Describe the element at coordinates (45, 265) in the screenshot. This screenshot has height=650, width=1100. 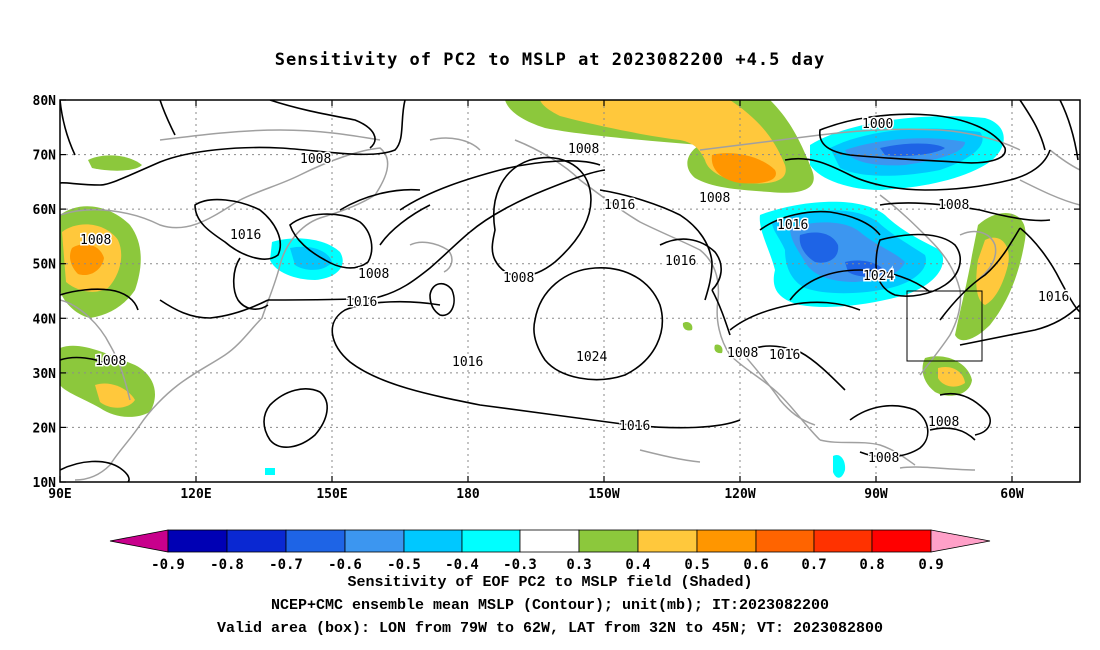
I see `lat-label: 50N` at that location.